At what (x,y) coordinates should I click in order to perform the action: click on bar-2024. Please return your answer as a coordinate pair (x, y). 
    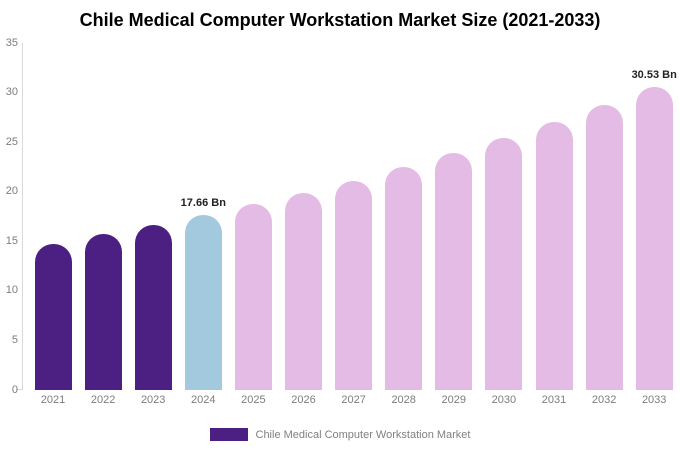
    Looking at the image, I should click on (203, 302).